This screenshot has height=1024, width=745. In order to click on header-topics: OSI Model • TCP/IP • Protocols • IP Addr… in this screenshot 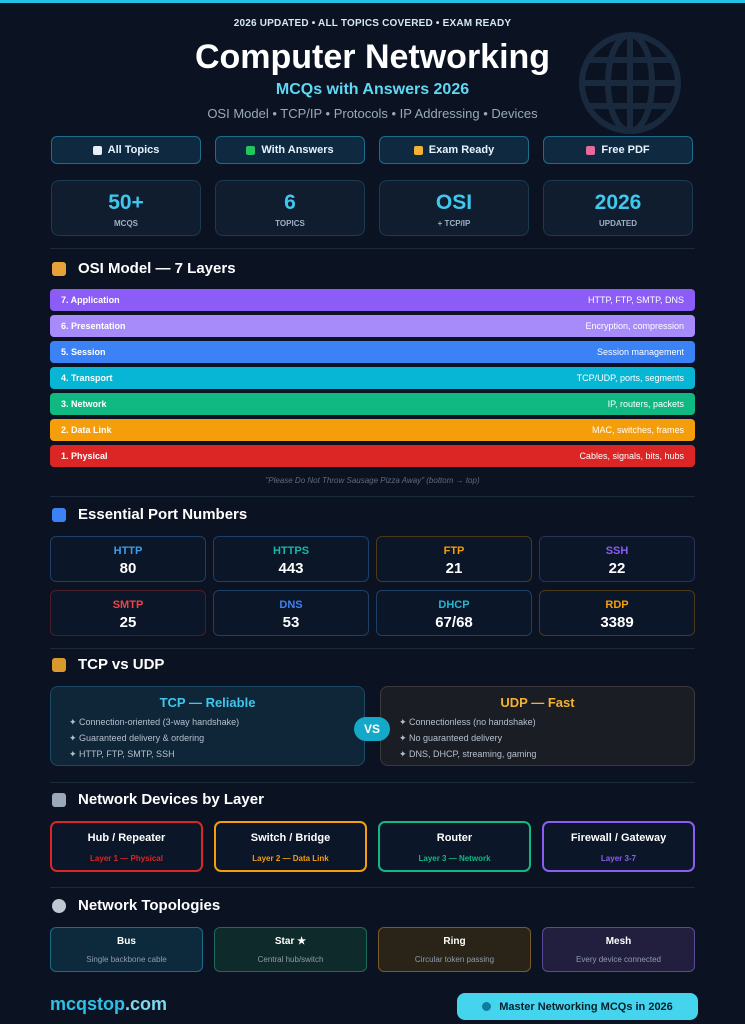, I will do `click(372, 113)`.